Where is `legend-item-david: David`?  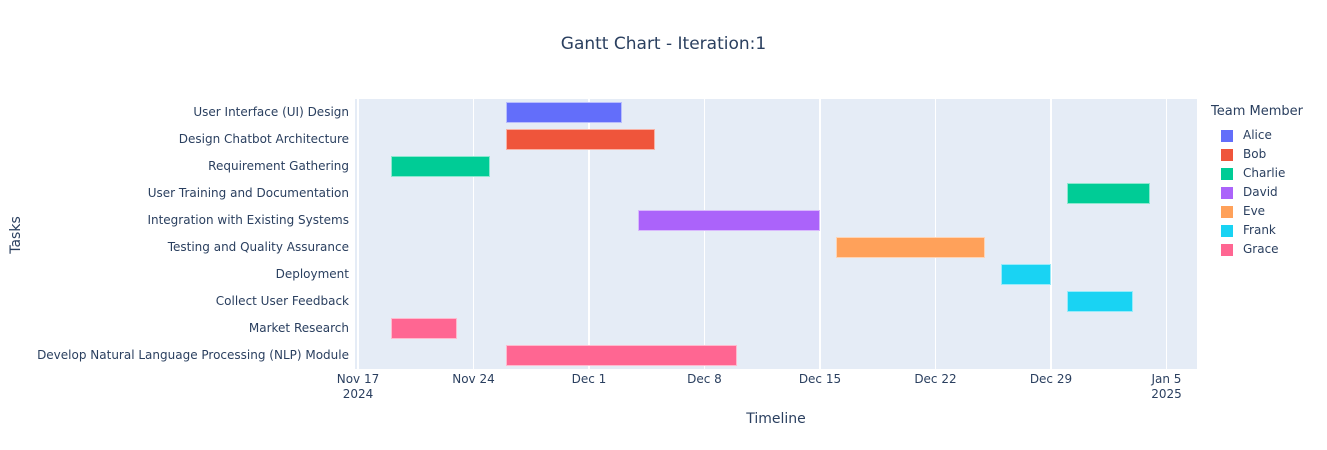 legend-item-david: David is located at coordinates (1257, 192).